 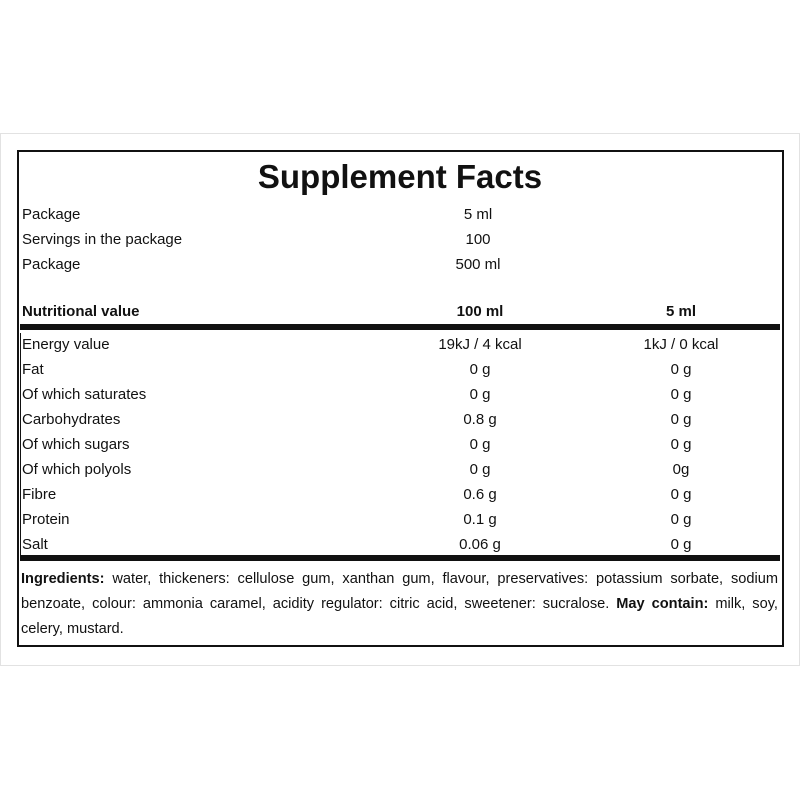 What do you see at coordinates (81, 311) in the screenshot?
I see `header-cell: Nutritional value` at bounding box center [81, 311].